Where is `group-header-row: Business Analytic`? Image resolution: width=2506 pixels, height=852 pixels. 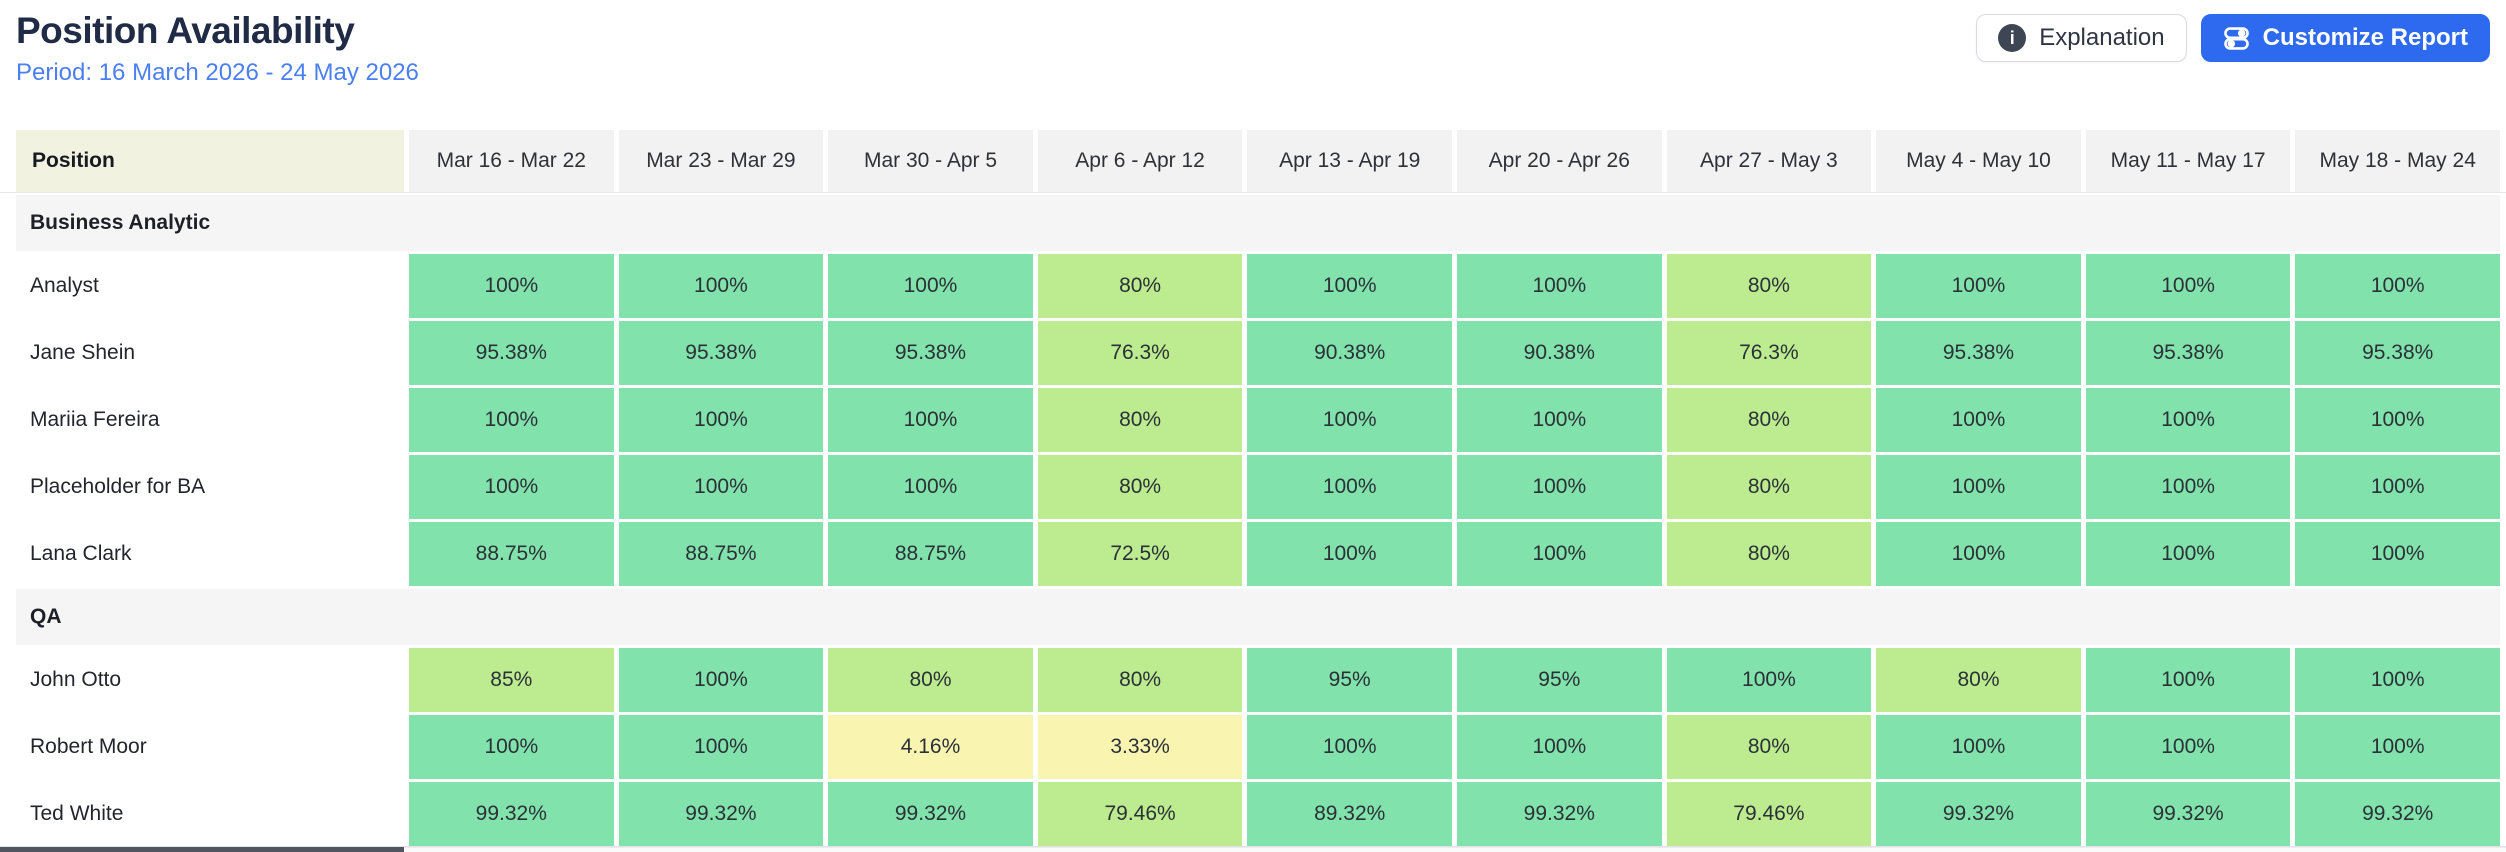
group-header-row: Business Analytic is located at coordinates (1258, 223).